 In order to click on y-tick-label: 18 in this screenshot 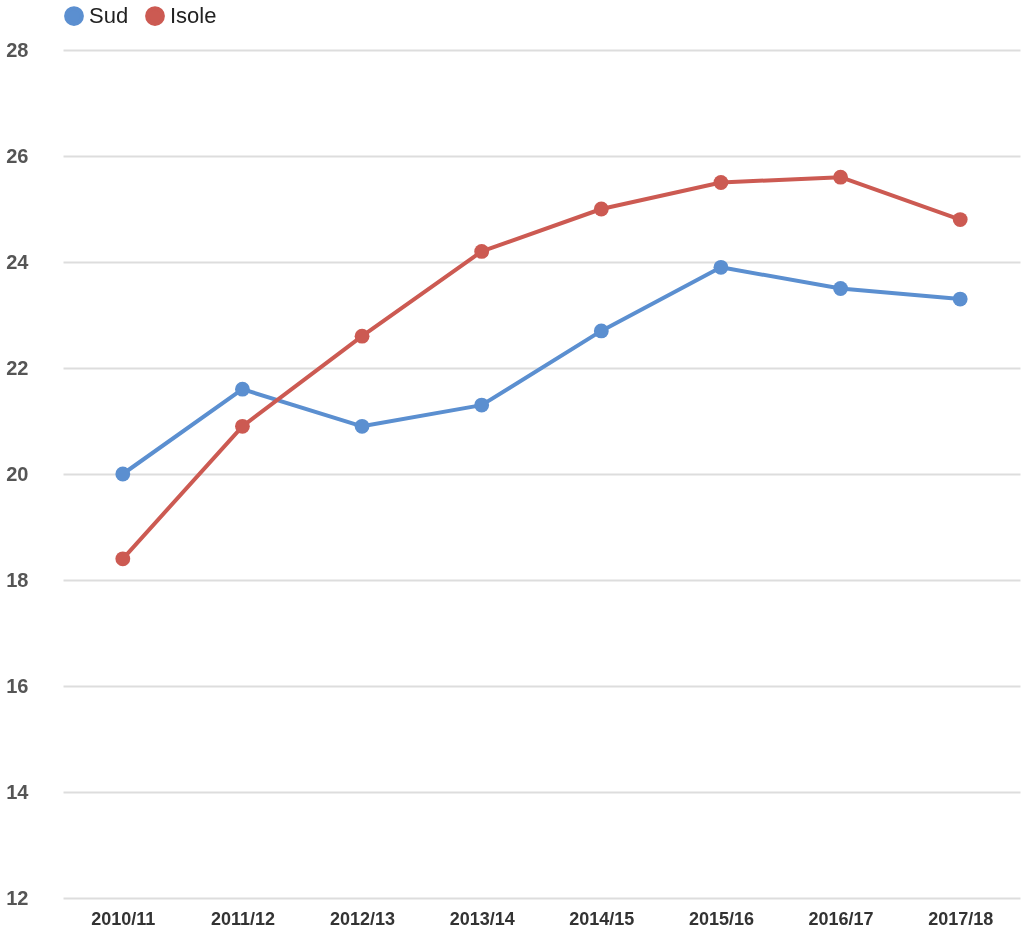, I will do `click(17, 579)`.